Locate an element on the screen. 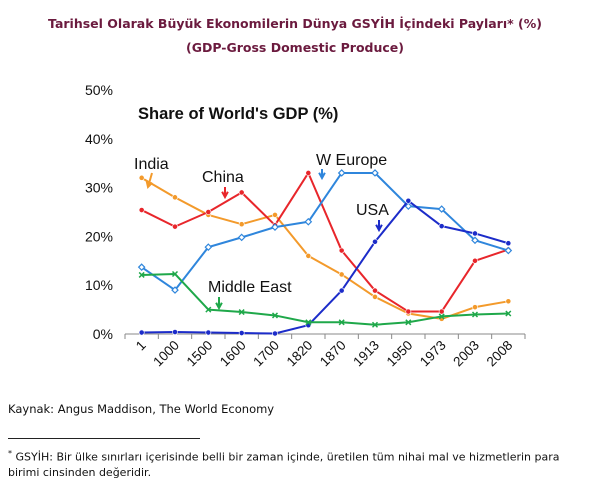 The image size is (590, 481). x-tick-label: 1000 is located at coordinates (166, 354).